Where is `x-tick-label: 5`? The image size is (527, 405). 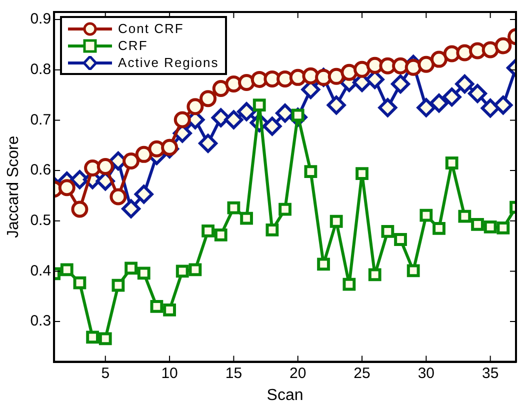
x-tick-label: 5 is located at coordinates (105, 373).